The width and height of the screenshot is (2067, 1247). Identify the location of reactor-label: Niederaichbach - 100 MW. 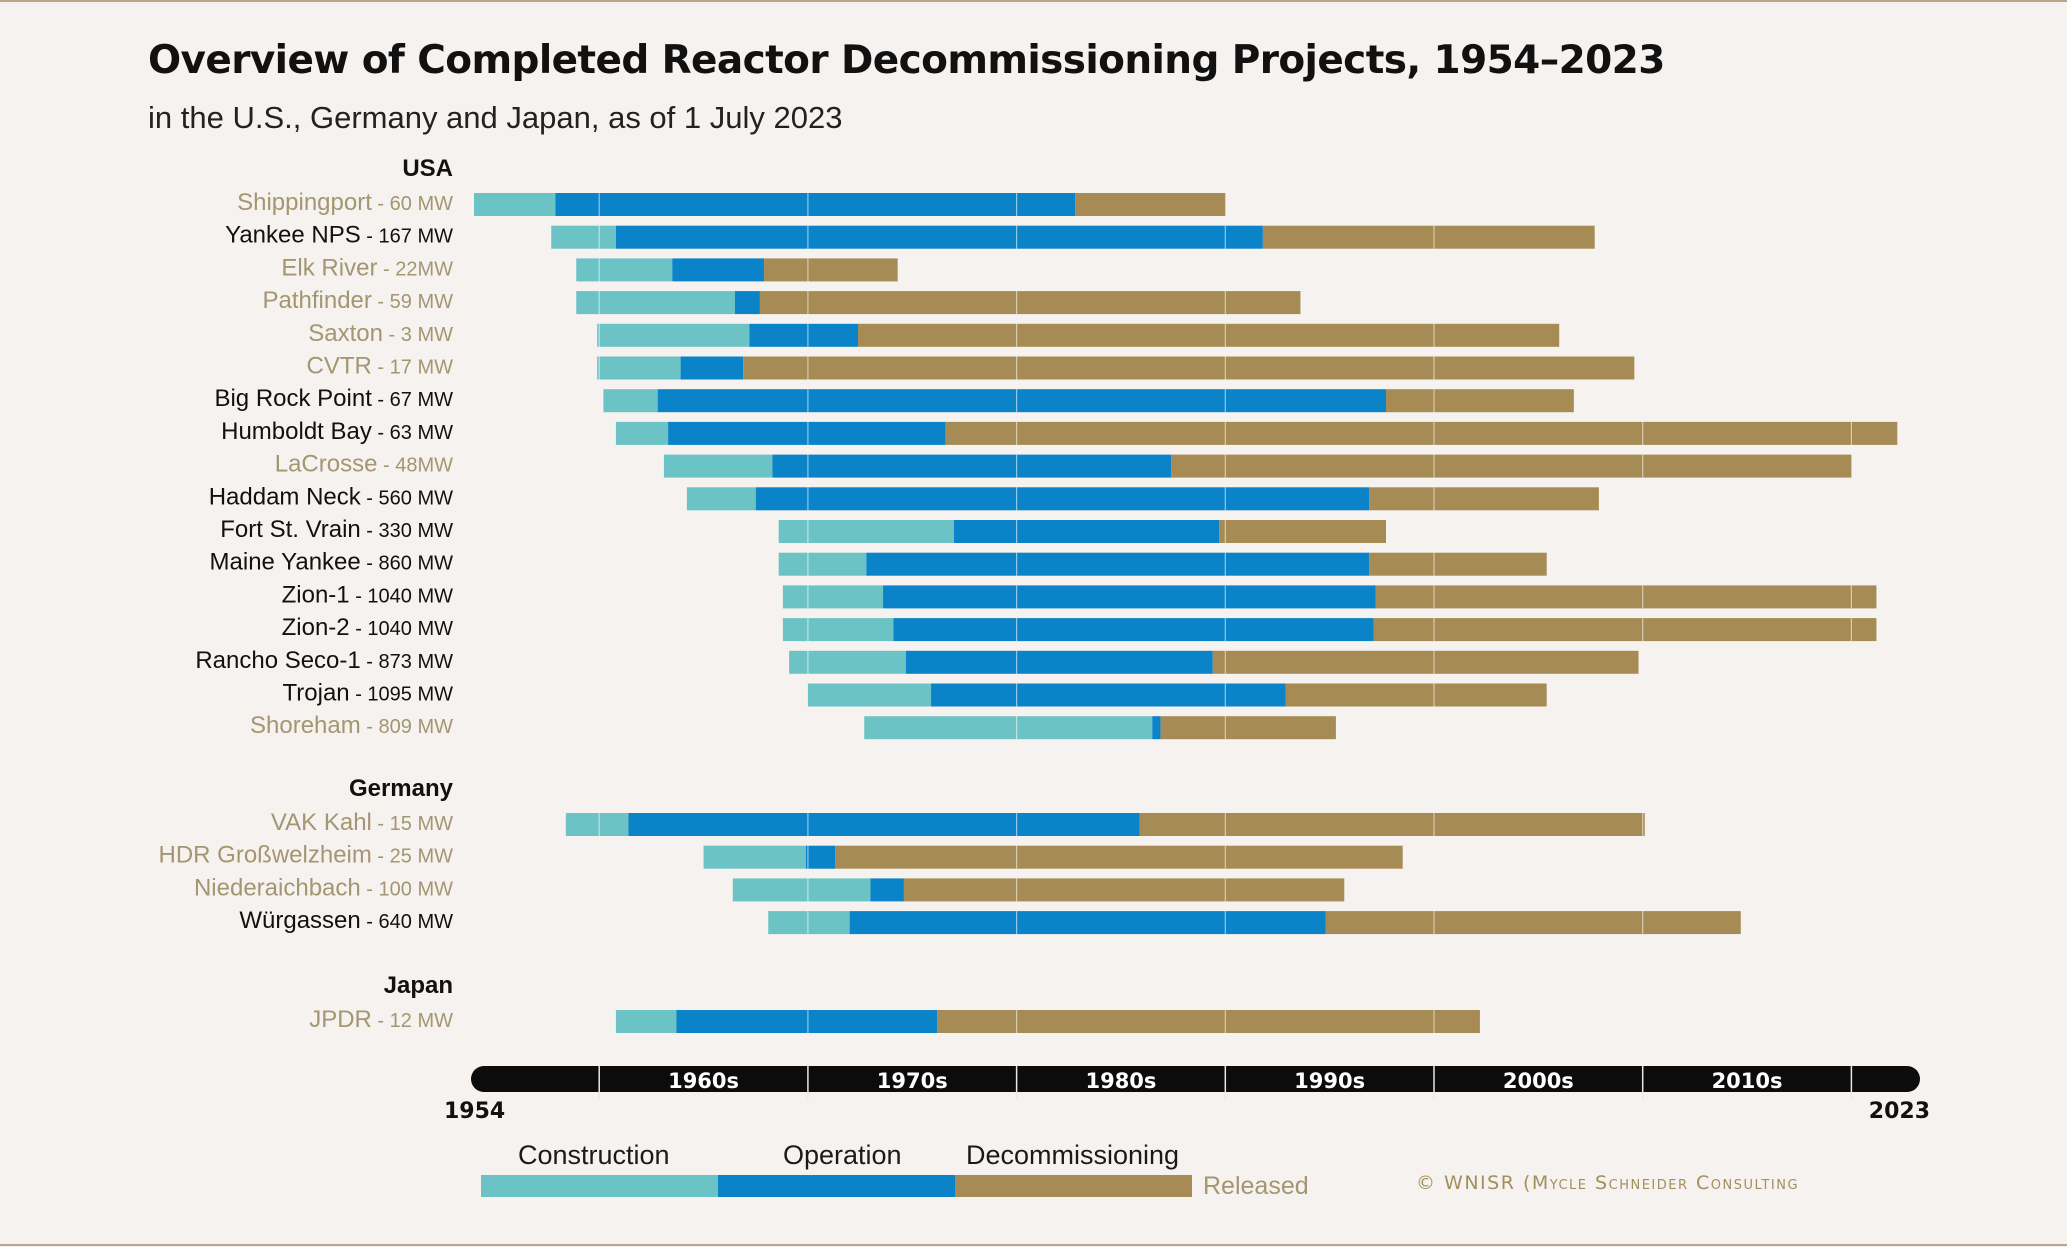
(323, 887).